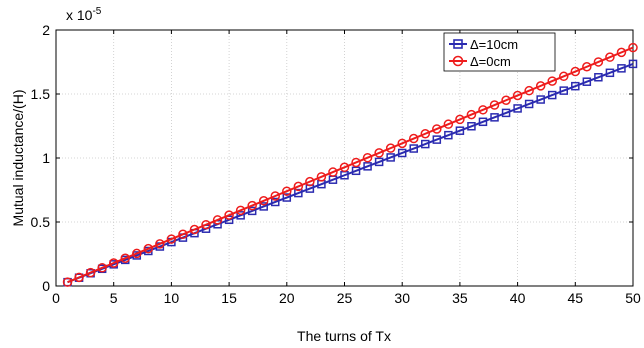  I want to click on y-axis-label: Mutual inductance/(H), so click(18, 158).